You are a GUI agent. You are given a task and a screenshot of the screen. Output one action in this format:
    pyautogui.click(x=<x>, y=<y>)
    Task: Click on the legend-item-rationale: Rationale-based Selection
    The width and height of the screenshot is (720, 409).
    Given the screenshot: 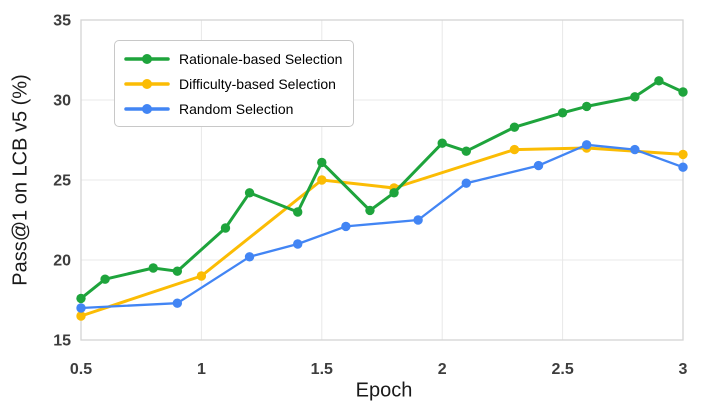 What is the action you would take?
    pyautogui.click(x=234, y=58)
    